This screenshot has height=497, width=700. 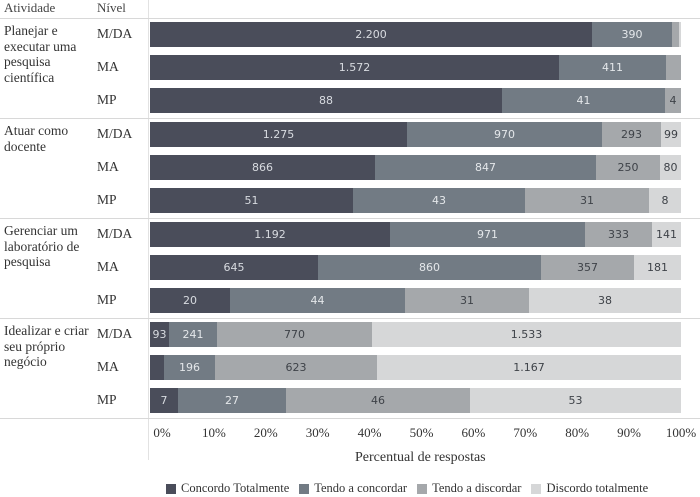 I want to click on data-label: 196, so click(x=189, y=367).